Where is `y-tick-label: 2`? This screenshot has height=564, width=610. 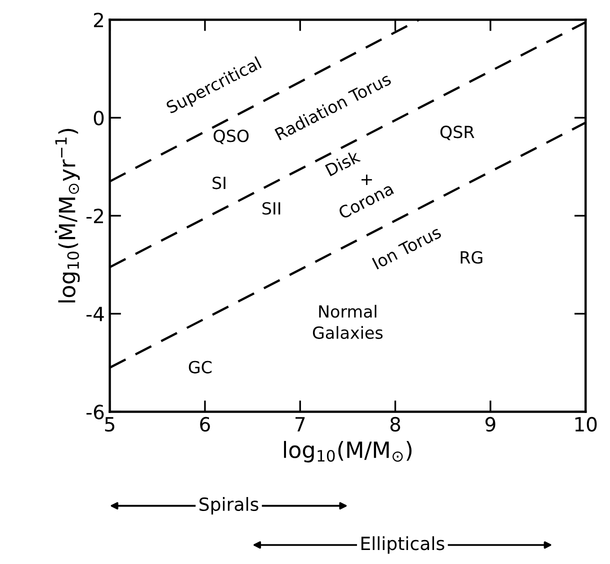
y-tick-label: 2 is located at coordinates (98, 20).